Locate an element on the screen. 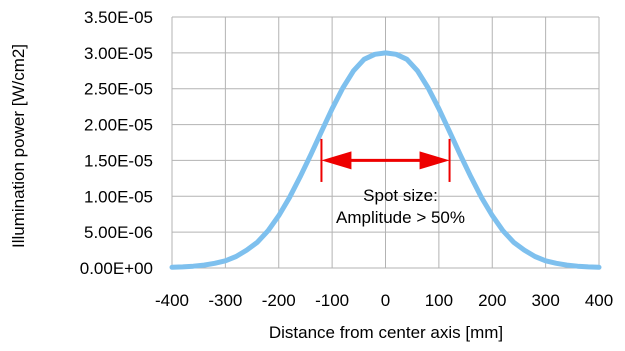 Image resolution: width=625 pixels, height=351 pixels. x-tick-label: -300 is located at coordinates (225, 300).